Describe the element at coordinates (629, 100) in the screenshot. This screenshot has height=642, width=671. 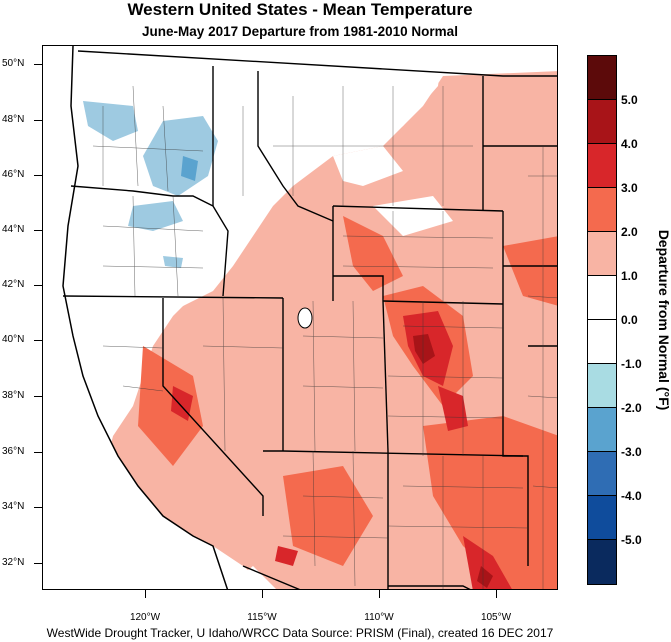
I see `legend-label: 5.0` at that location.